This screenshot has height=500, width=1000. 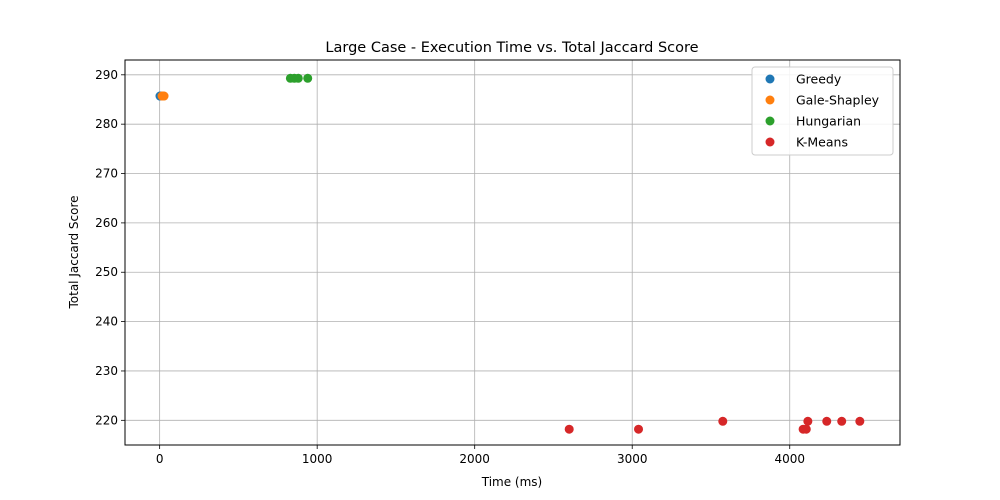 What do you see at coordinates (106, 322) in the screenshot?
I see `y-tick-label: 240` at bounding box center [106, 322].